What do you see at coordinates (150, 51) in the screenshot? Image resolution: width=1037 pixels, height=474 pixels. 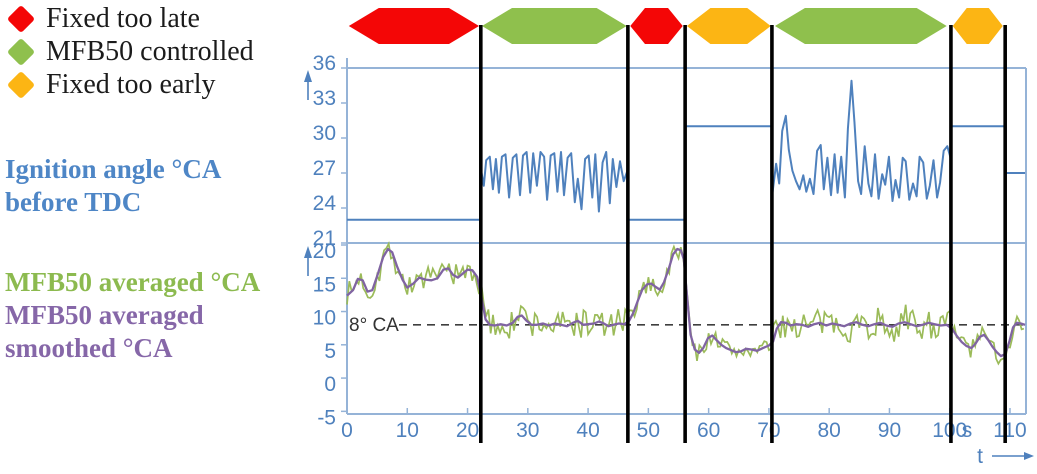 I see `legend-label: MFB50 controlled` at bounding box center [150, 51].